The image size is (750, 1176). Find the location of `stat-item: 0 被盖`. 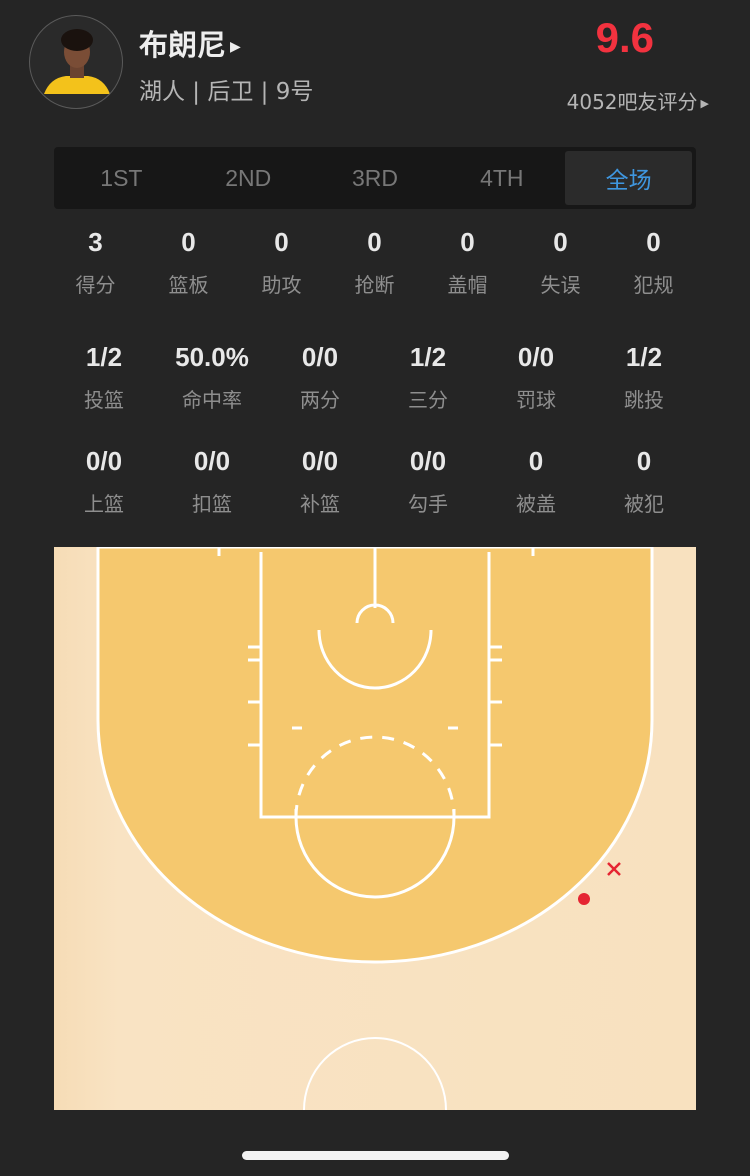

stat-item: 0 被盖 is located at coordinates (536, 481).